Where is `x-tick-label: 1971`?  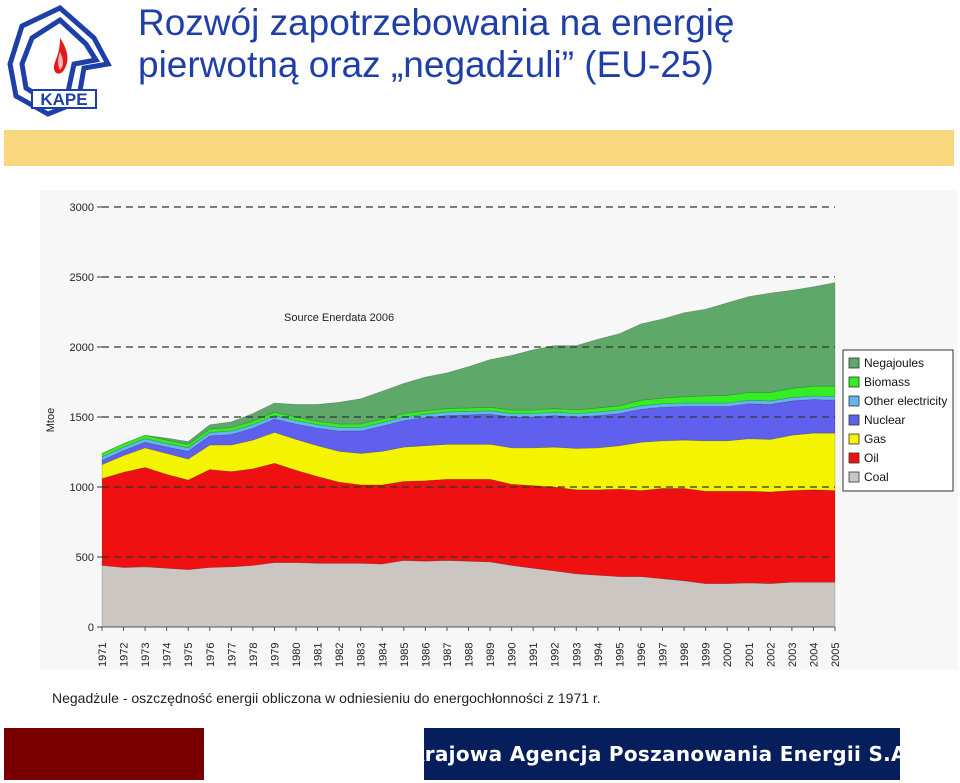
x-tick-label: 1971 is located at coordinates (103, 655).